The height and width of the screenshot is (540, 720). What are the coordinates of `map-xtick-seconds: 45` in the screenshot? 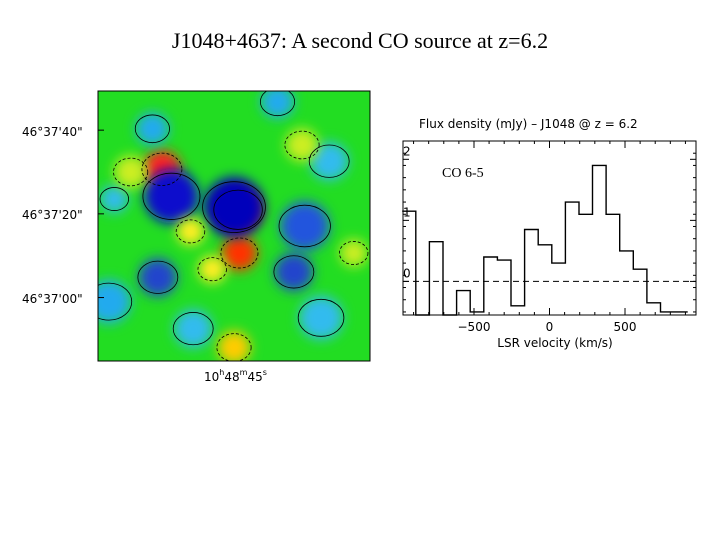 It's located at (254, 377).